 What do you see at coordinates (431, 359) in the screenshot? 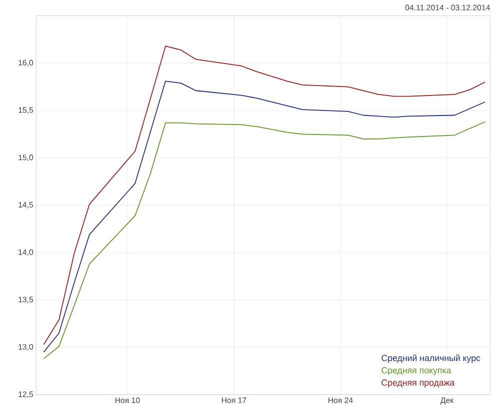
I see `text: Средний наличный курс` at bounding box center [431, 359].